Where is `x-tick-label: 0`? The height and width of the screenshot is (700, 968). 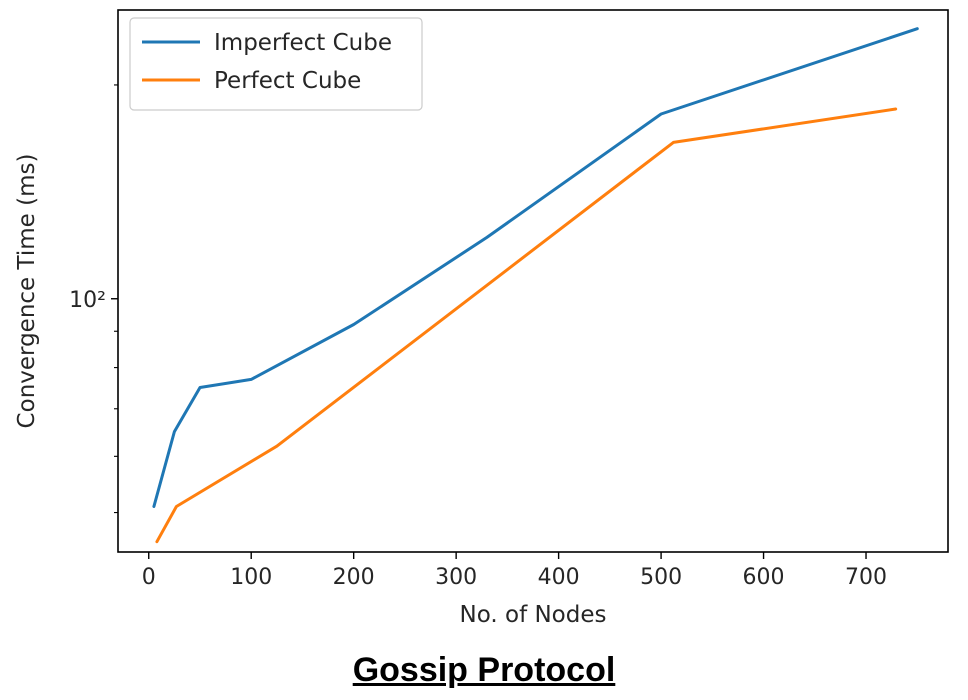
x-tick-label: 0 is located at coordinates (149, 577).